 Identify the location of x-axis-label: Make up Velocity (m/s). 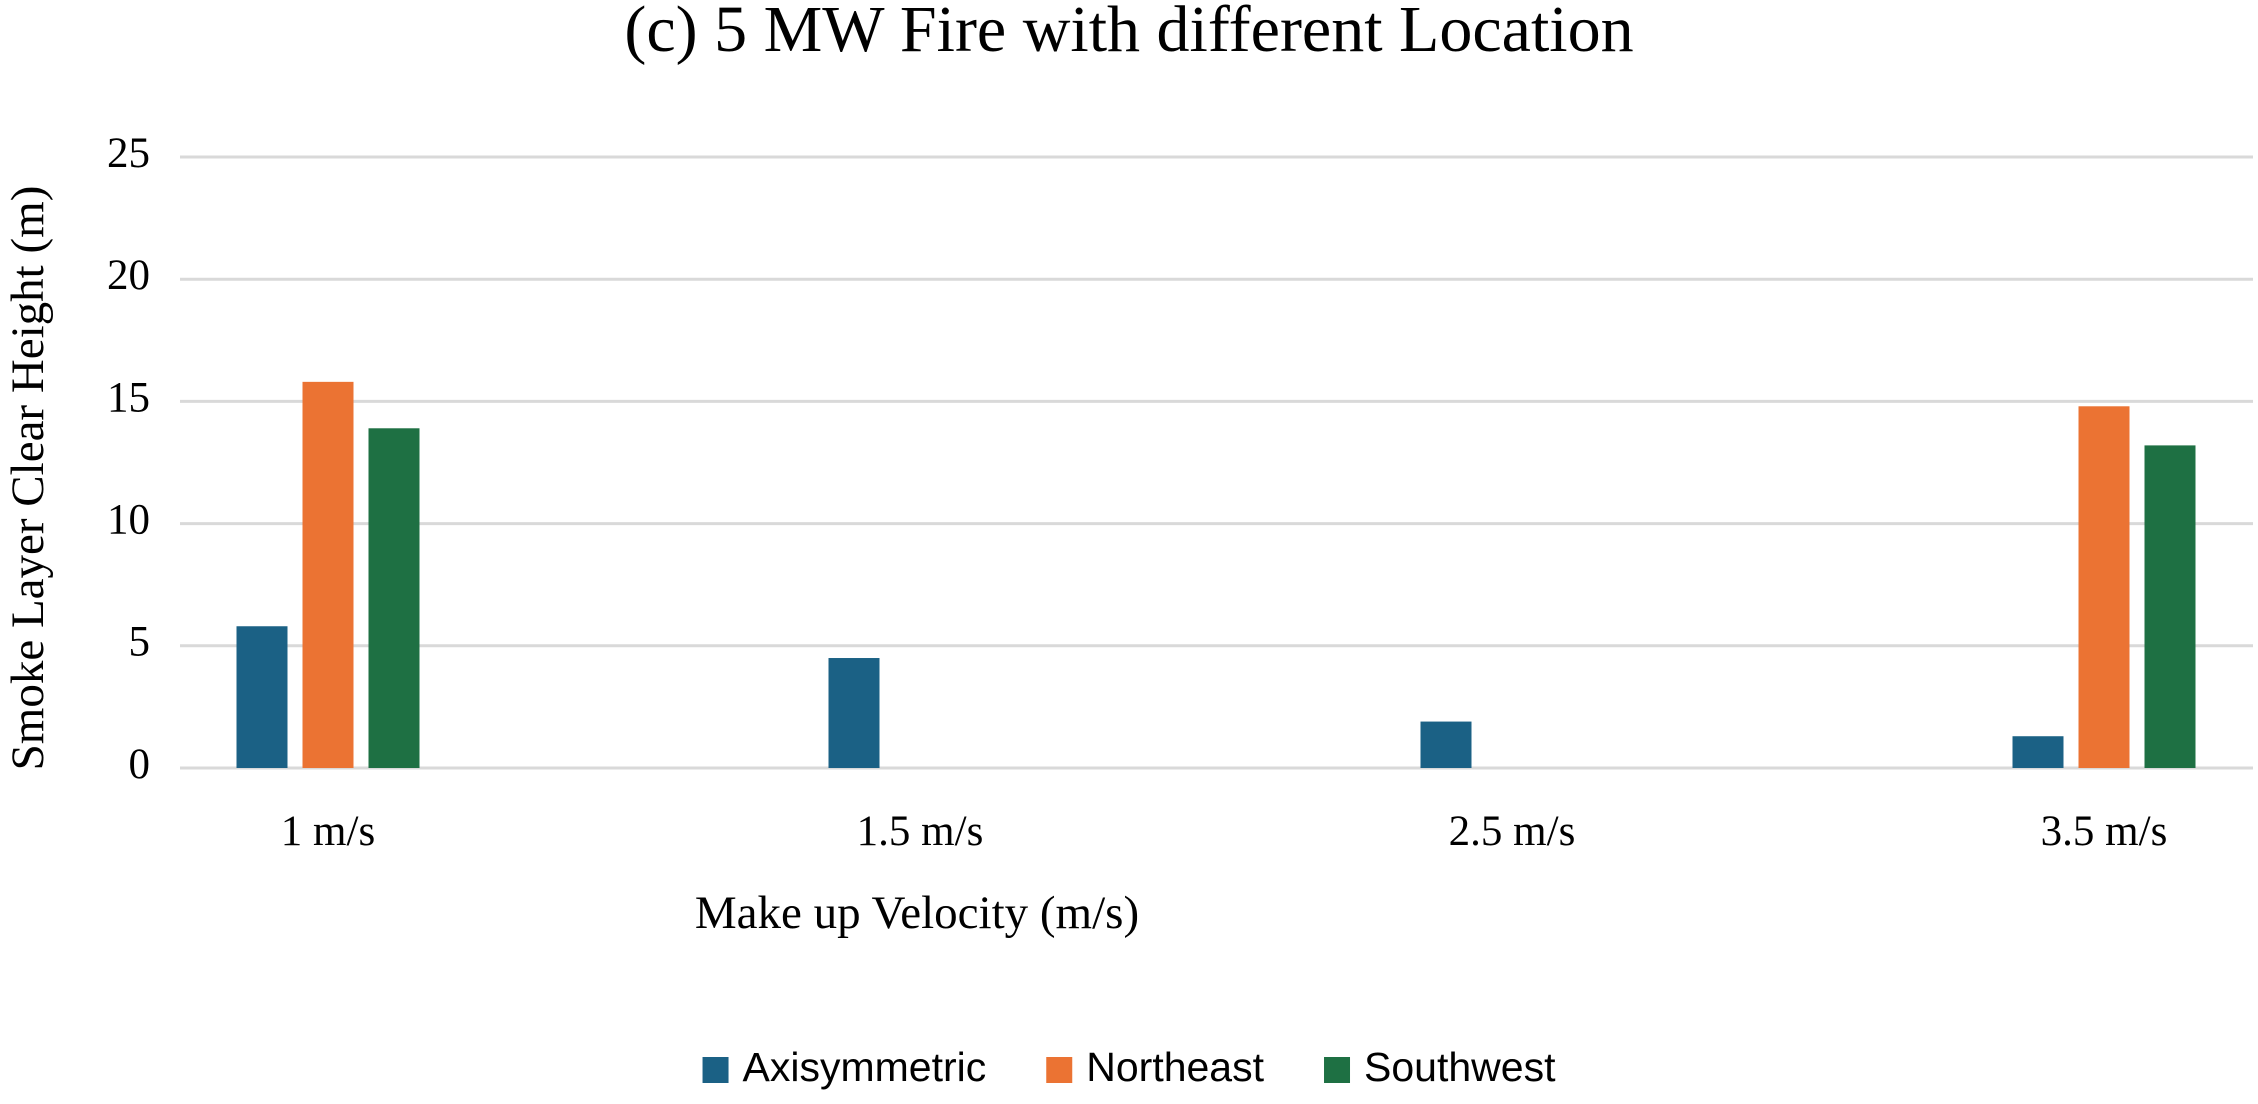
(917, 913).